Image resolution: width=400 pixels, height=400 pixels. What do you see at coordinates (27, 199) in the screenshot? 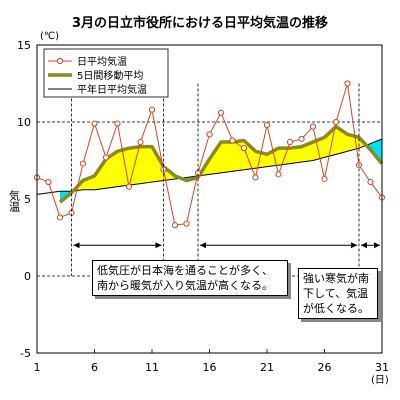
I see `y-tick-label: 5` at bounding box center [27, 199].